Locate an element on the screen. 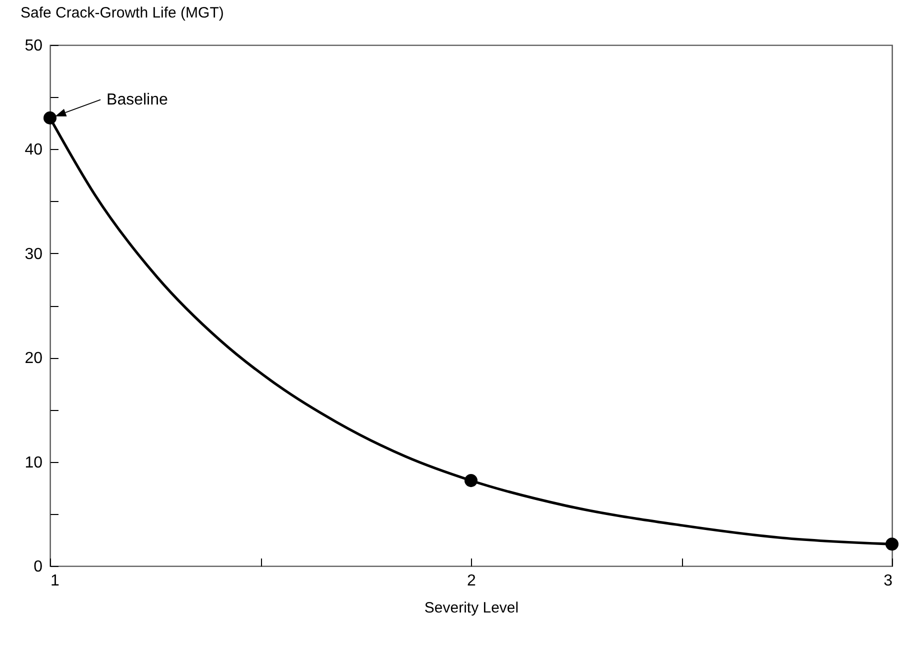  y-tick-label: 10 is located at coordinates (33, 463).